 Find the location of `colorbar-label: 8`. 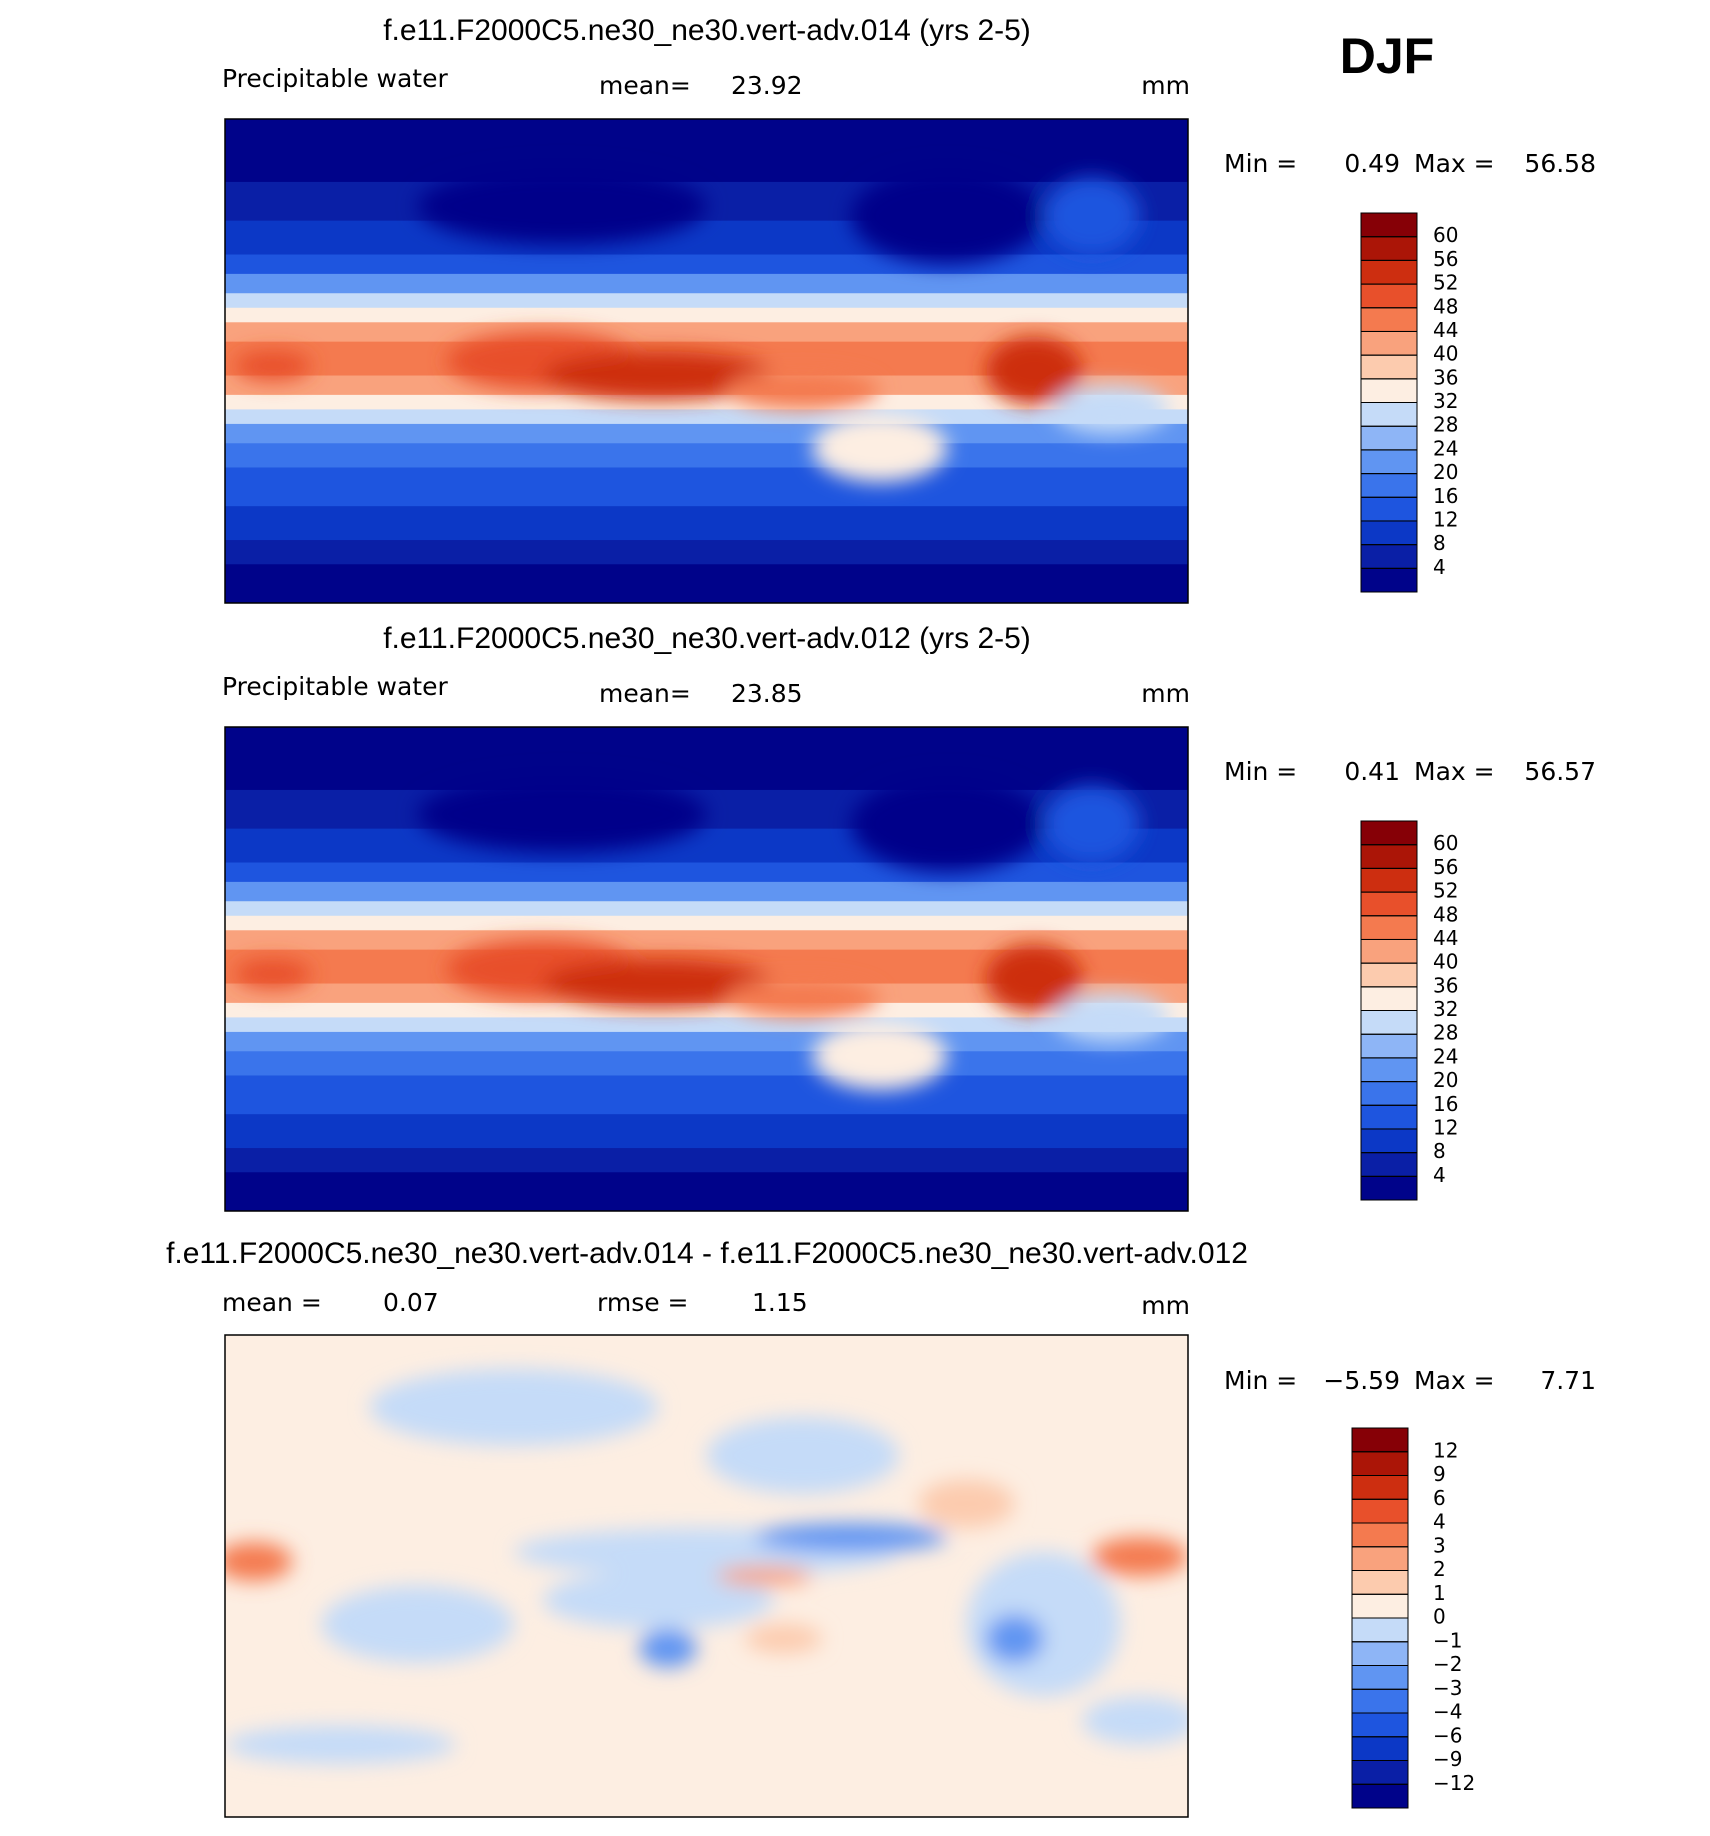

colorbar-label: 8 is located at coordinates (1439, 1151).